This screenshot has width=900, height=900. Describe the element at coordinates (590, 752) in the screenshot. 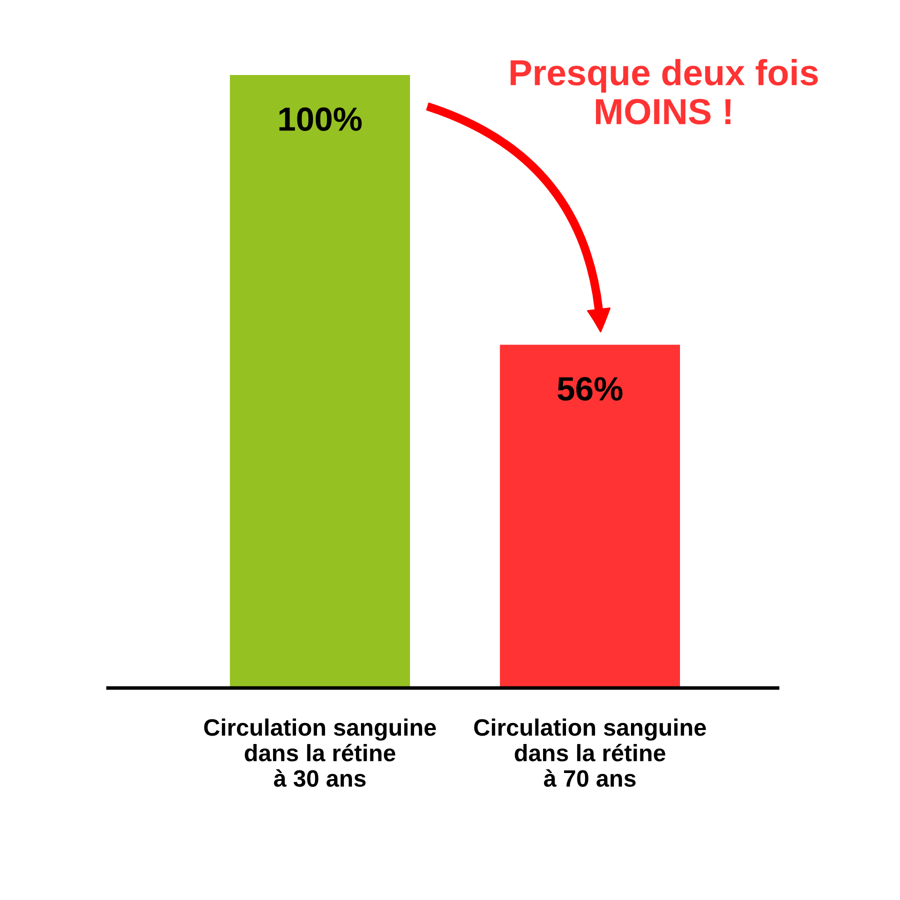

I see `x-tick-label: Circulation sanguine dans la rétine à 70 ans` at that location.